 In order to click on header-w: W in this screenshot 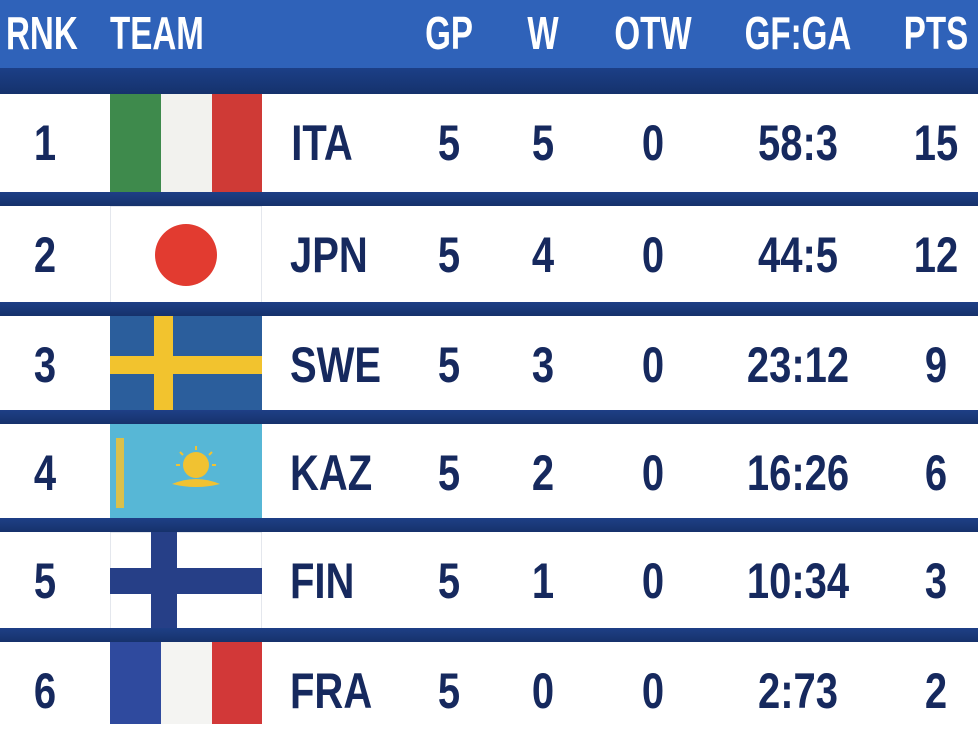, I will do `click(543, 33)`.